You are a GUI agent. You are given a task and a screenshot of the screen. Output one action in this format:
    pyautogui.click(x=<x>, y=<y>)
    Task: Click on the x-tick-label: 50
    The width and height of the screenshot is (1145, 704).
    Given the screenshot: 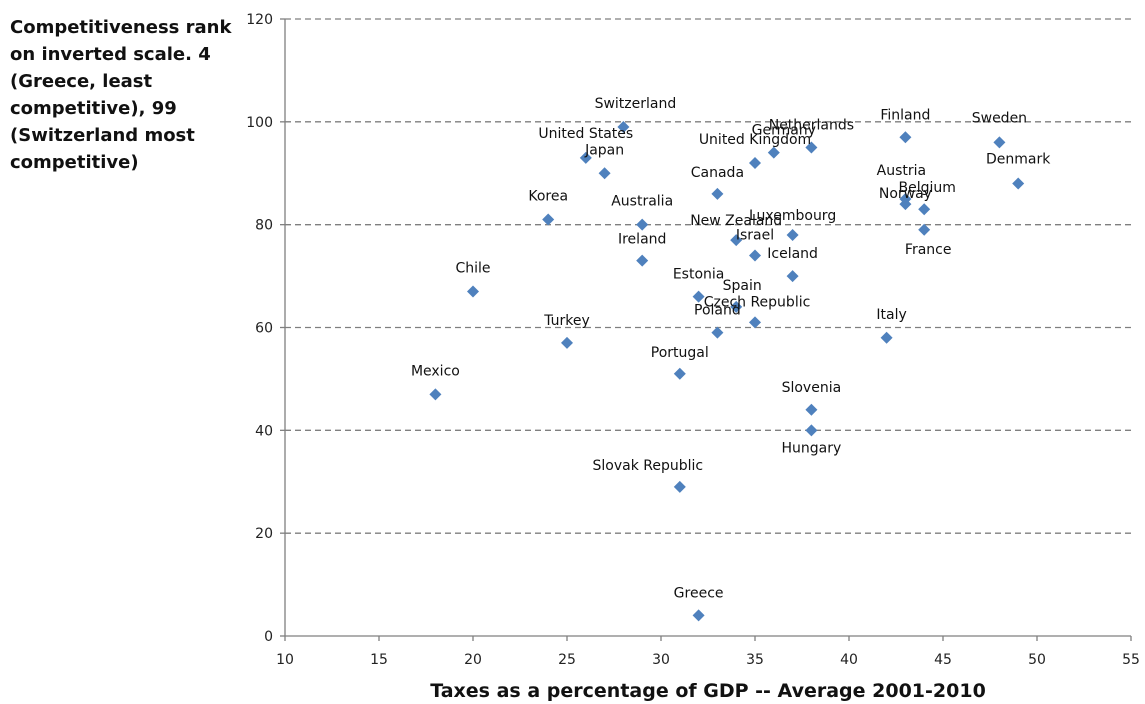 What is the action you would take?
    pyautogui.click(x=1037, y=660)
    